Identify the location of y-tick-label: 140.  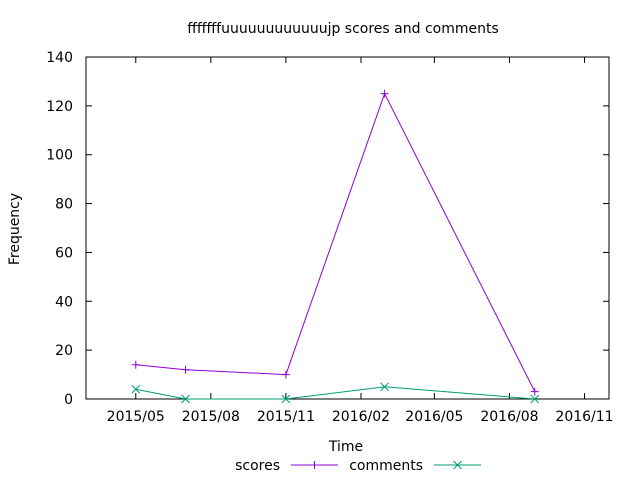
(59, 58).